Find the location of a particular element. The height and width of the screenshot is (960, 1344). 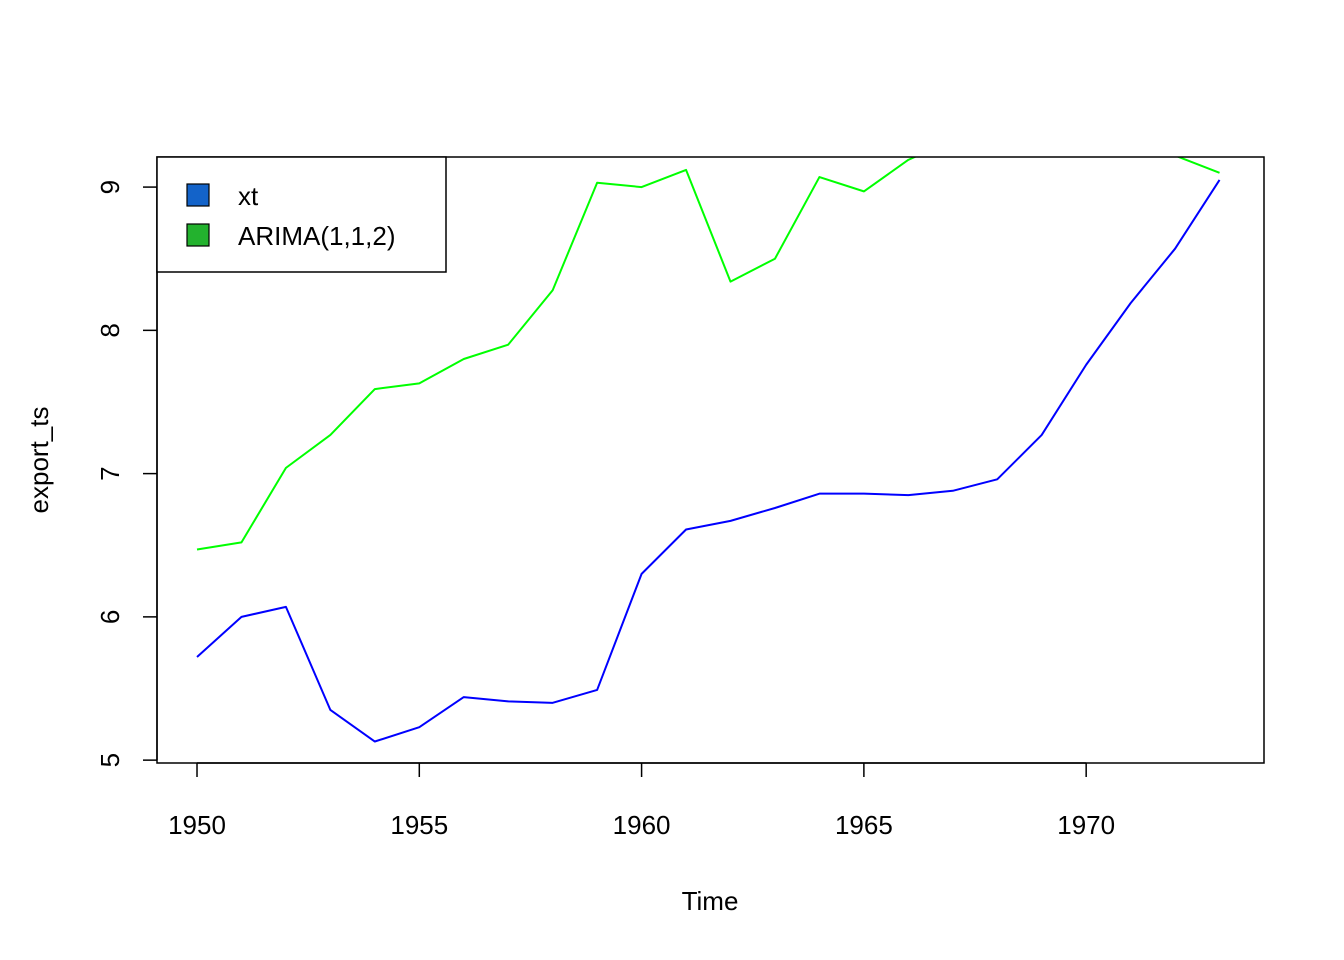

legend: xt ARIMA(1,1,2) is located at coordinates (301, 214).